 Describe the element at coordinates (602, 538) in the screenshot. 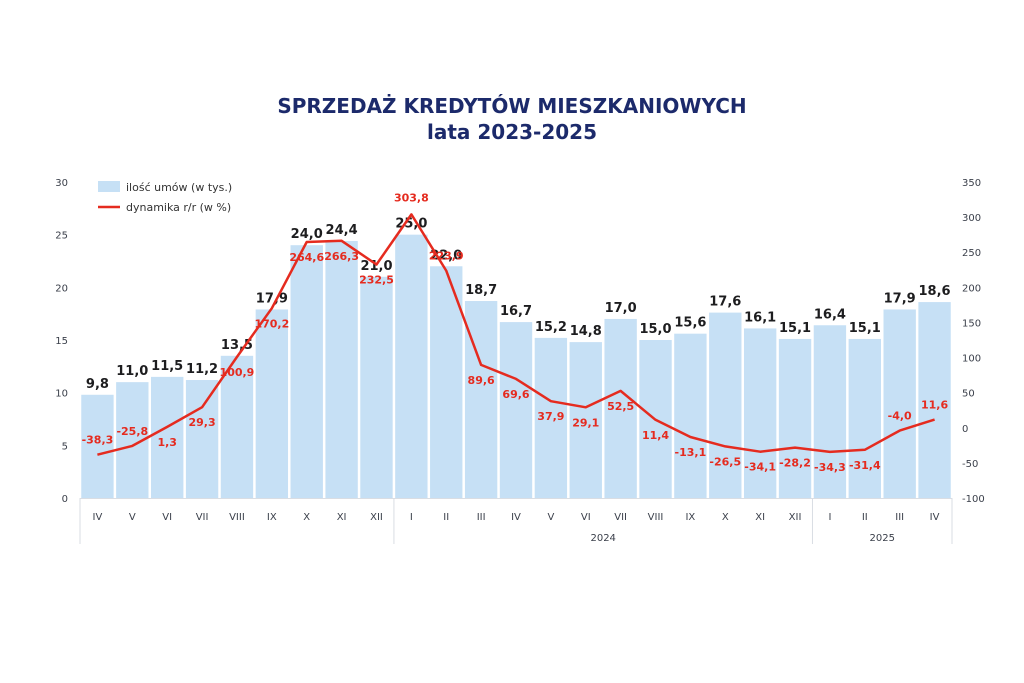

I see `year-label: 2024` at that location.